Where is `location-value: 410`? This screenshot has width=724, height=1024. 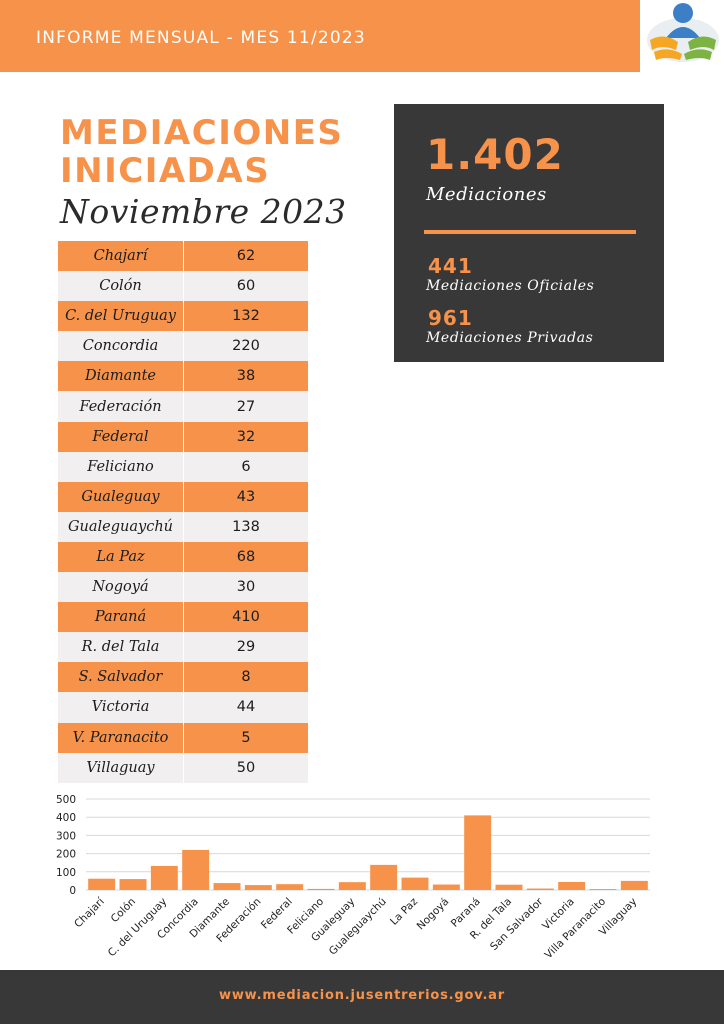
location-value: 410 is located at coordinates (246, 617).